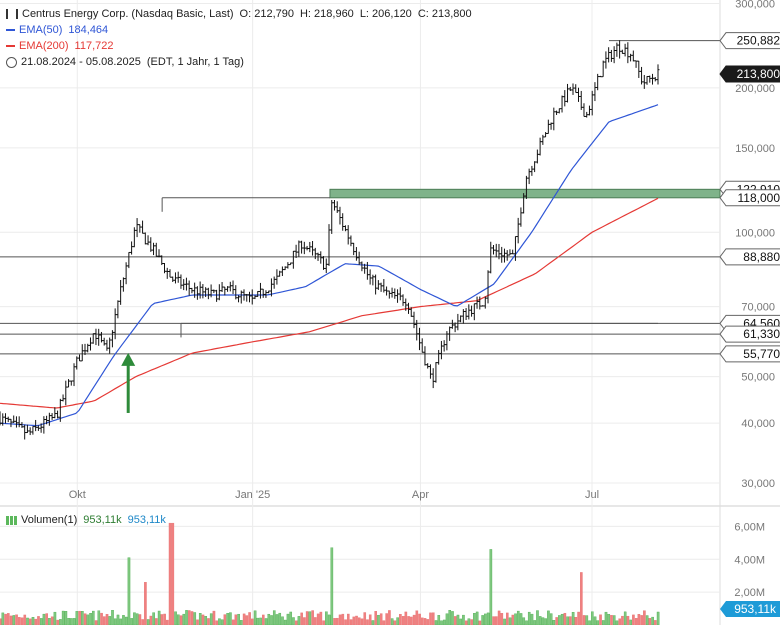  What do you see at coordinates (252, 495) in the screenshot?
I see `x-tick-label: Jan '25` at bounding box center [252, 495].